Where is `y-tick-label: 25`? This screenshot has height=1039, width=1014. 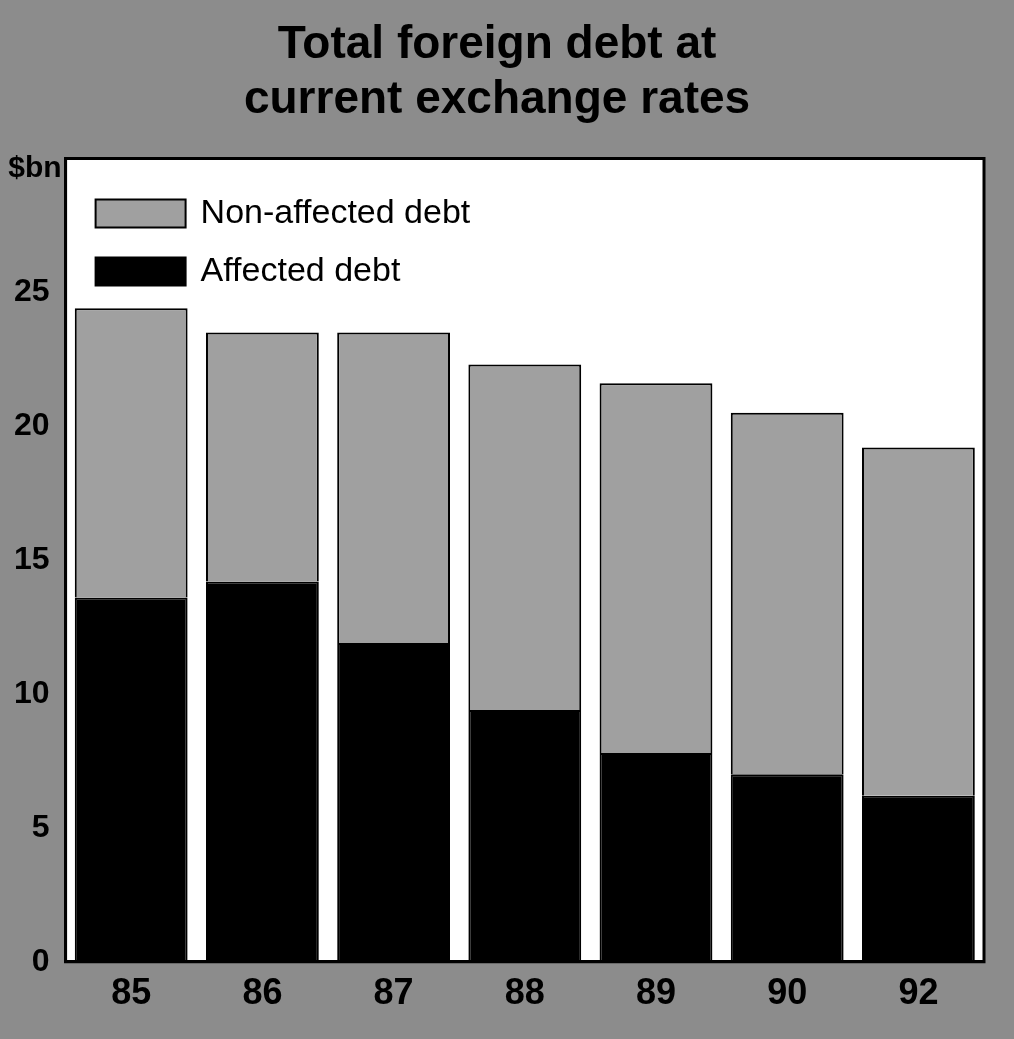
y-tick-label: 25 is located at coordinates (32, 290).